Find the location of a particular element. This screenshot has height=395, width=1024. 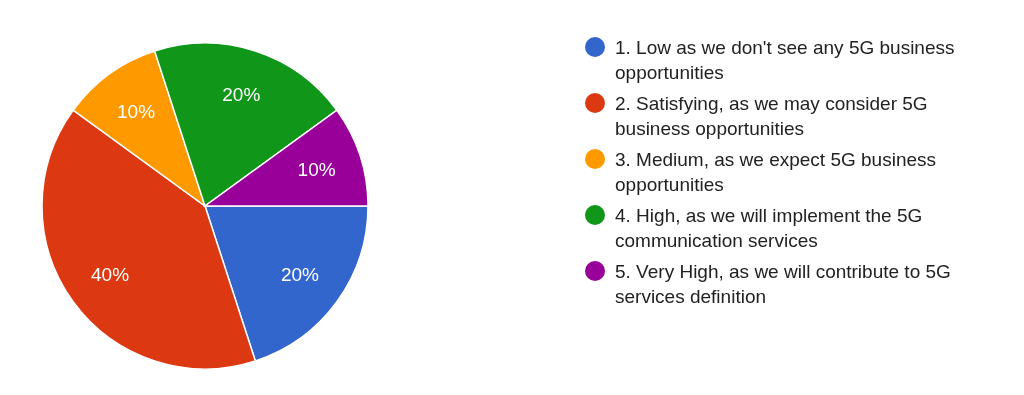

legend-label: 3. Medium, as we expect 5G business opportunities is located at coordinates (776, 172).